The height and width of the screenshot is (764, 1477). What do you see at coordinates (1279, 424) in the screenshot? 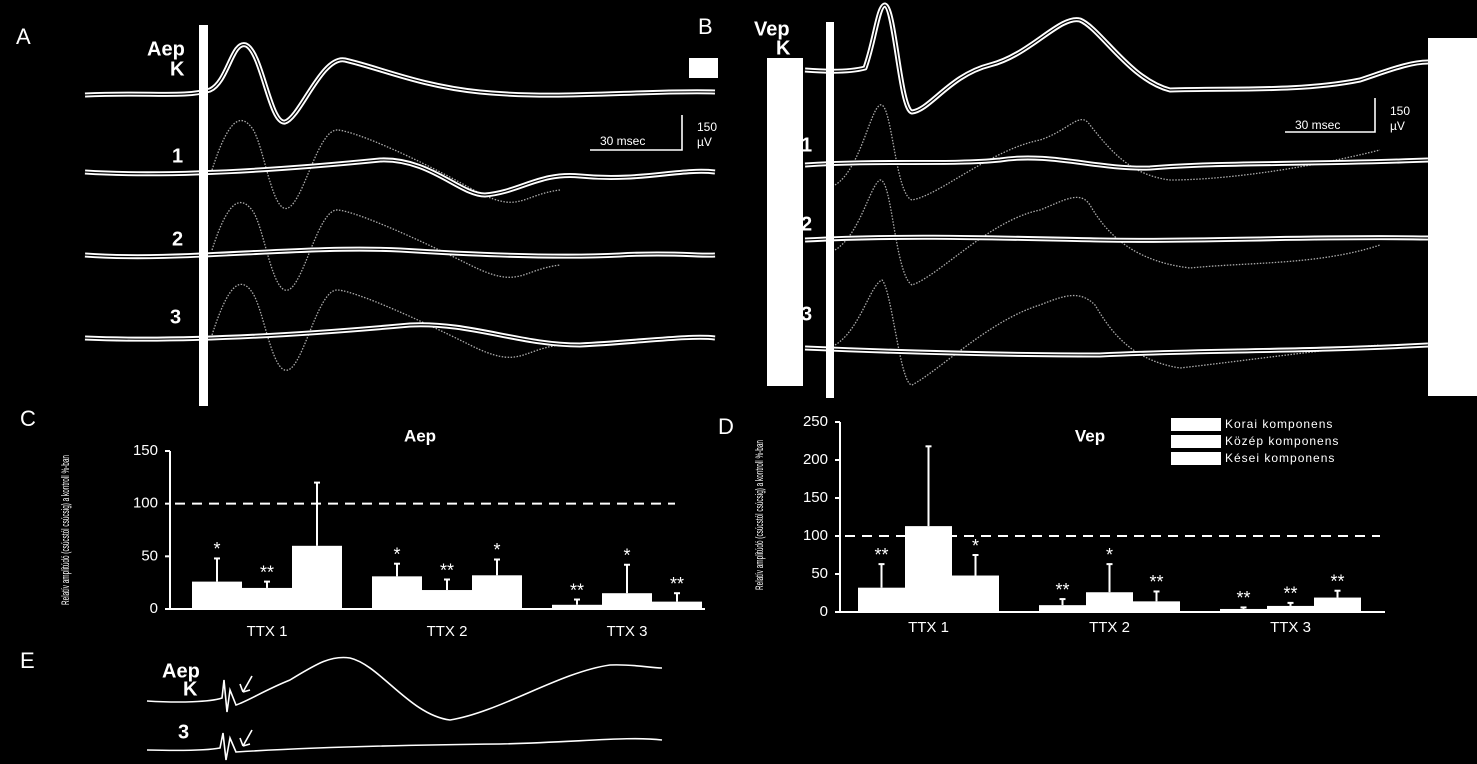
I see `legend-label: Korai komponens` at bounding box center [1279, 424].